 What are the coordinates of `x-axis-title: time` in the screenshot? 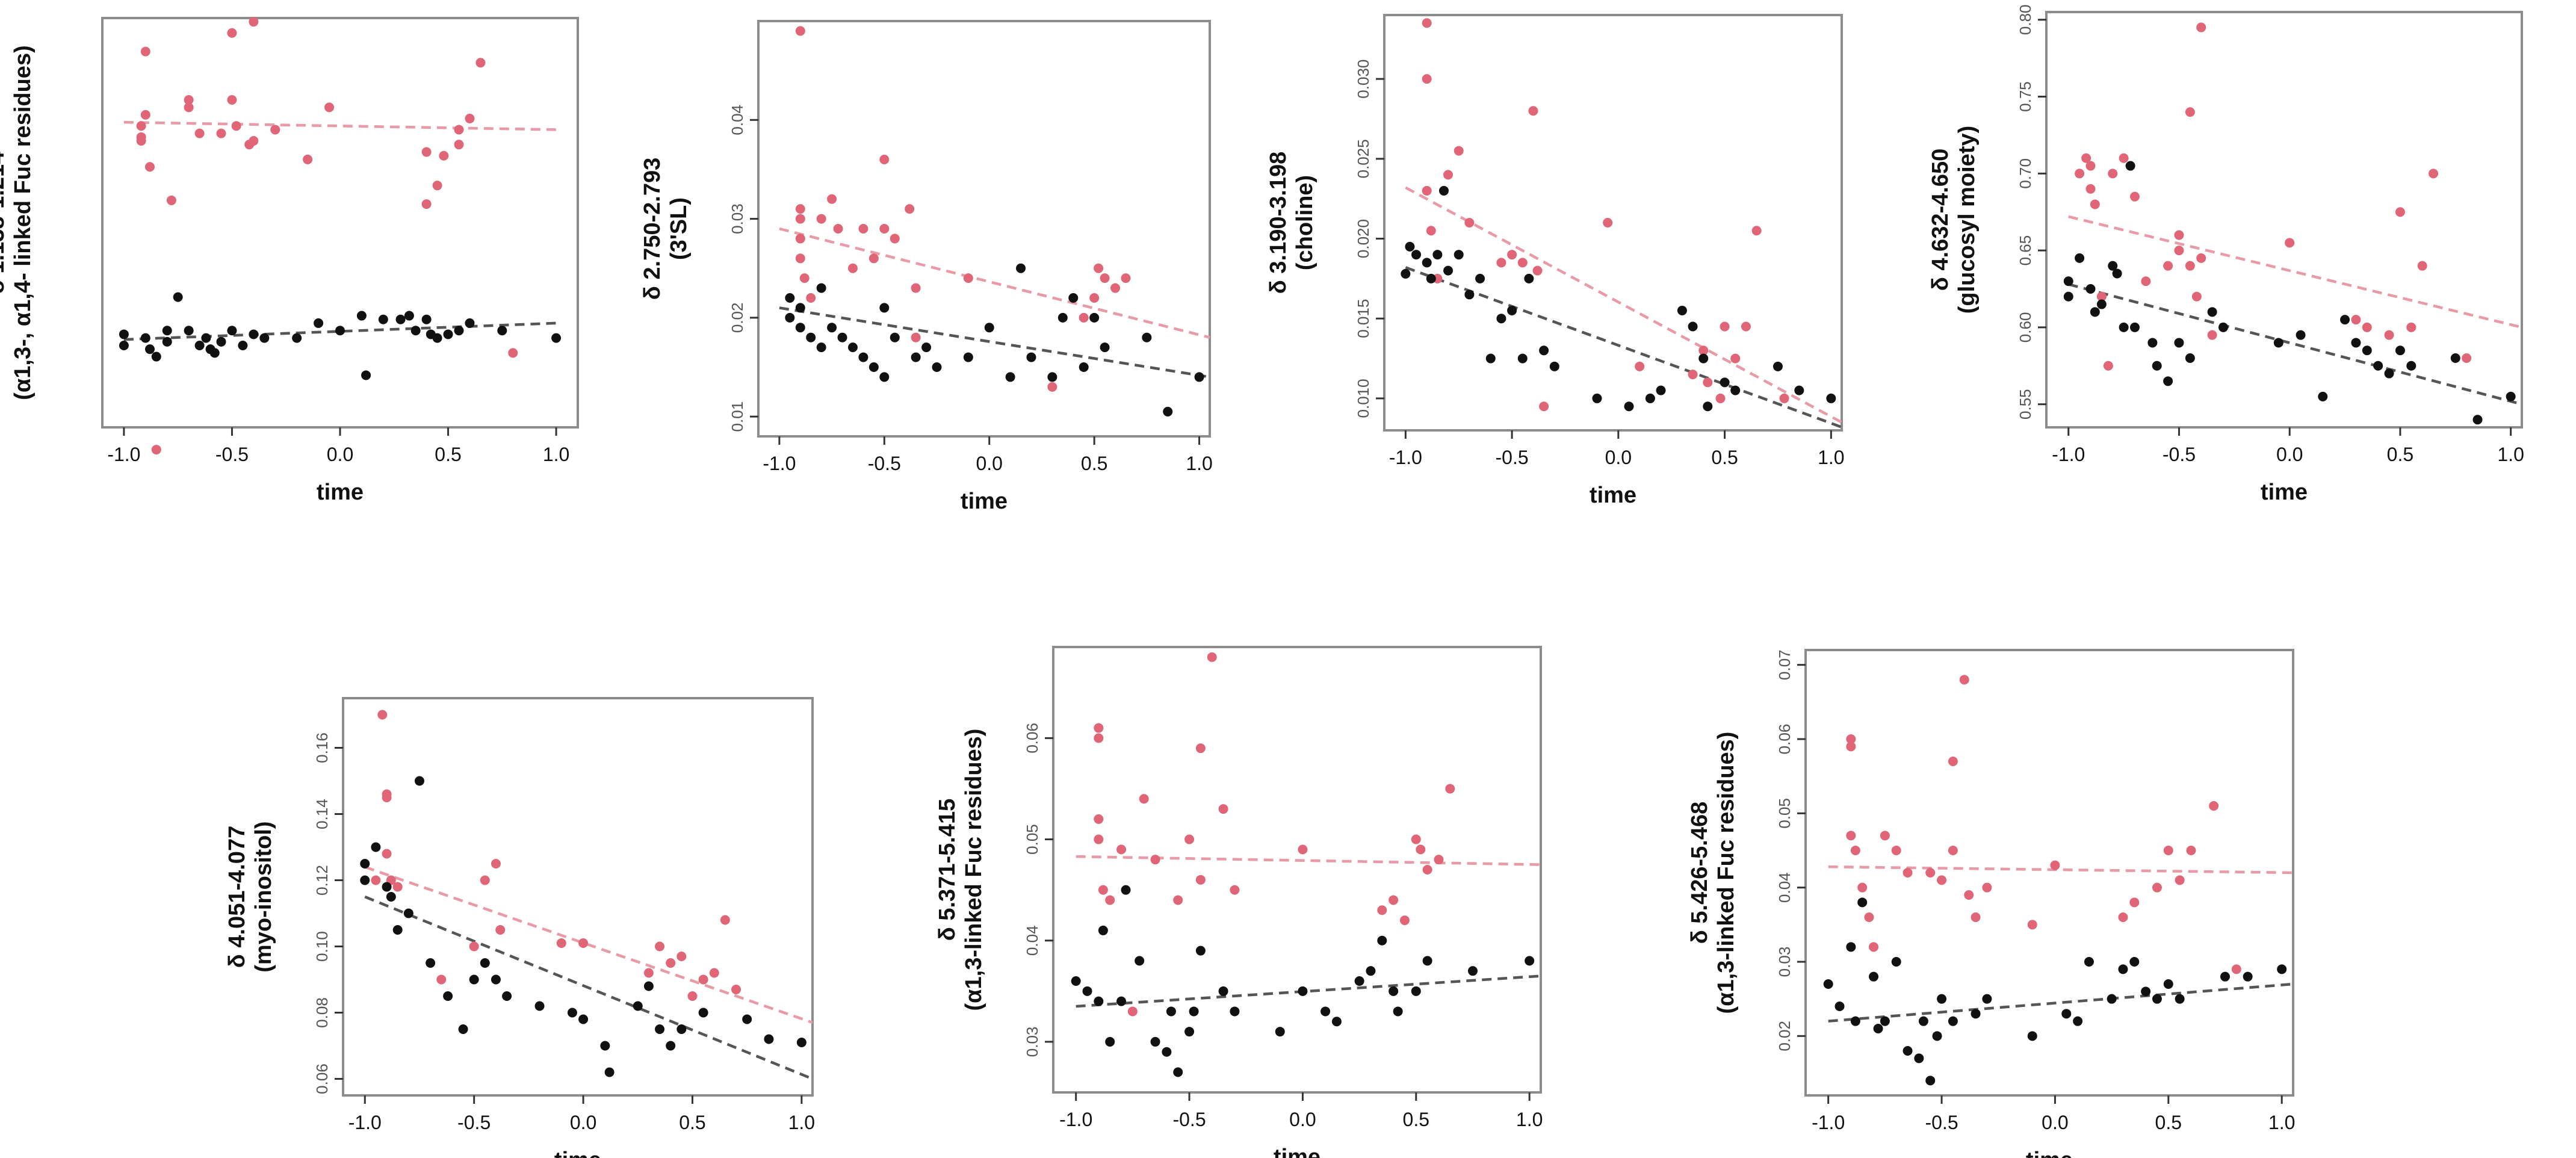 It's located at (1613, 495).